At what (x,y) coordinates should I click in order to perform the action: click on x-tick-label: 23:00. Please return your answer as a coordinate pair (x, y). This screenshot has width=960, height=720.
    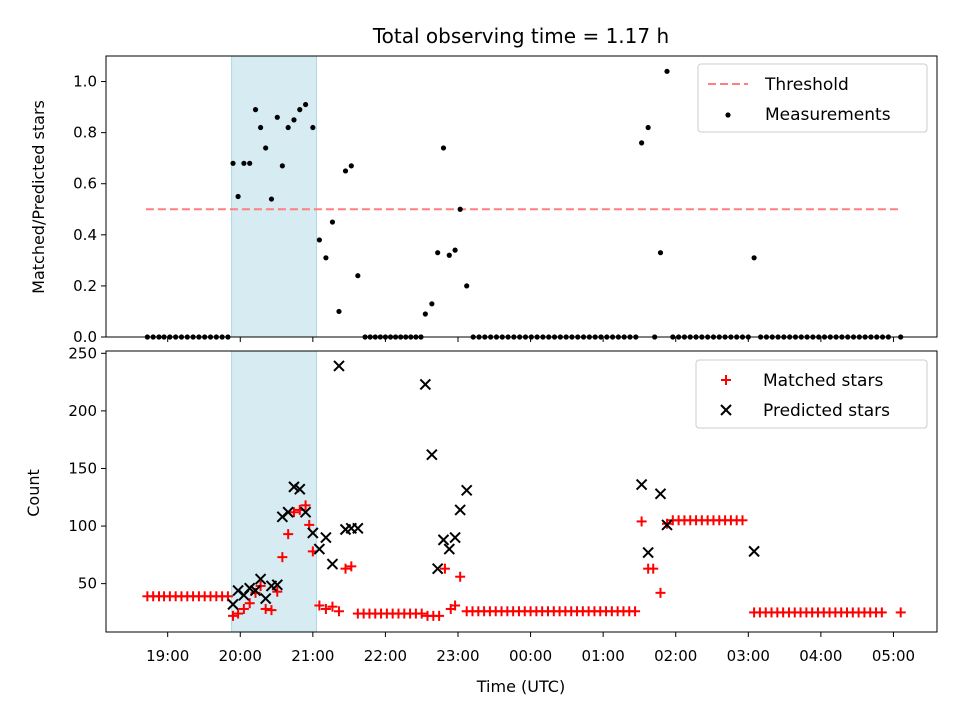
    Looking at the image, I should click on (457, 656).